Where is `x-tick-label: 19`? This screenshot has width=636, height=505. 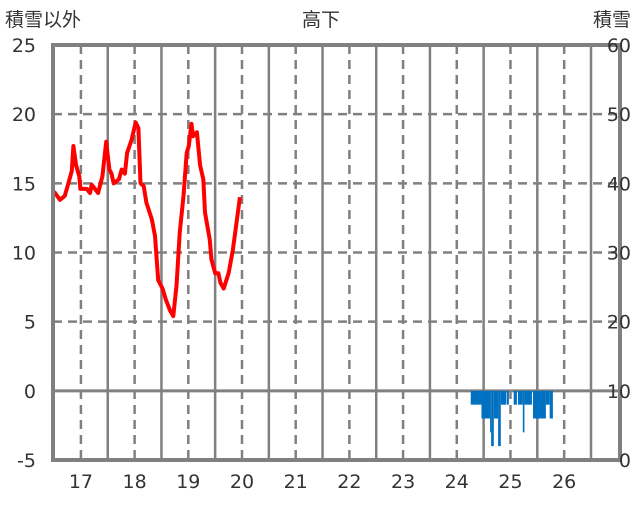 x-tick-label: 19 is located at coordinates (188, 482).